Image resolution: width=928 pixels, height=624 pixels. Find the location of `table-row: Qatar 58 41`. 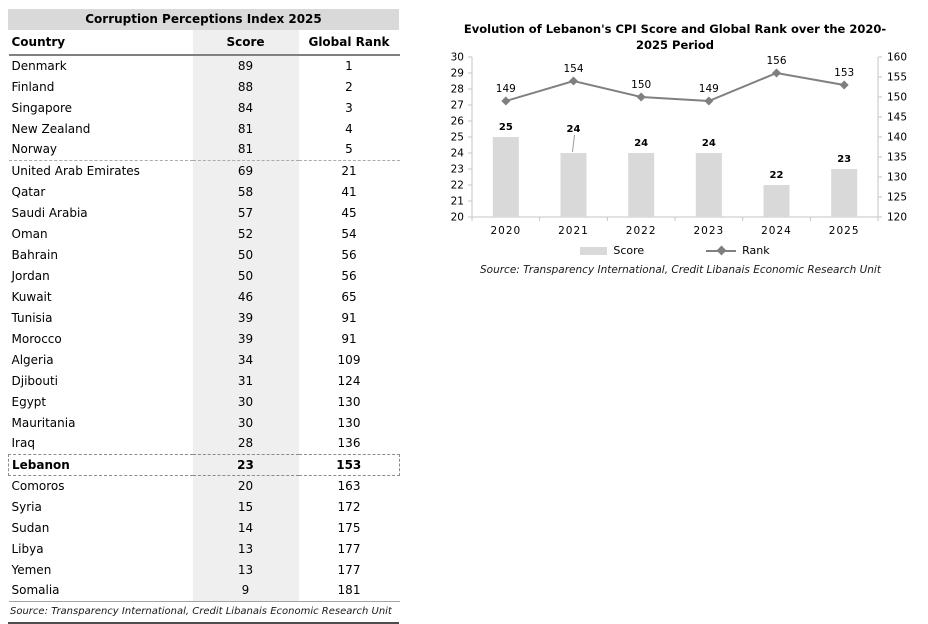

table-row: Qatar 58 41 is located at coordinates (204, 191).